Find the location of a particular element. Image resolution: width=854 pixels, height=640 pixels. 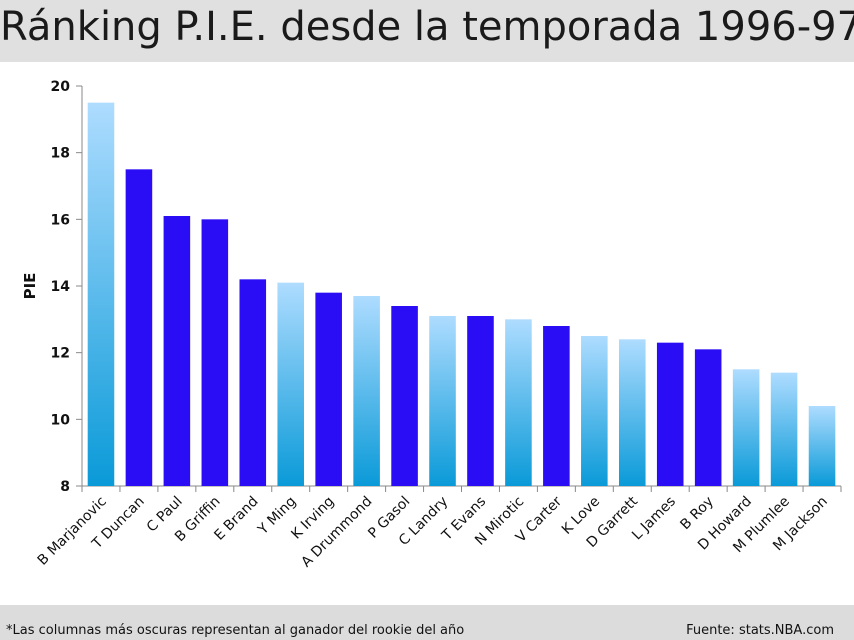

bar-n-mirotic is located at coordinates (518, 402).